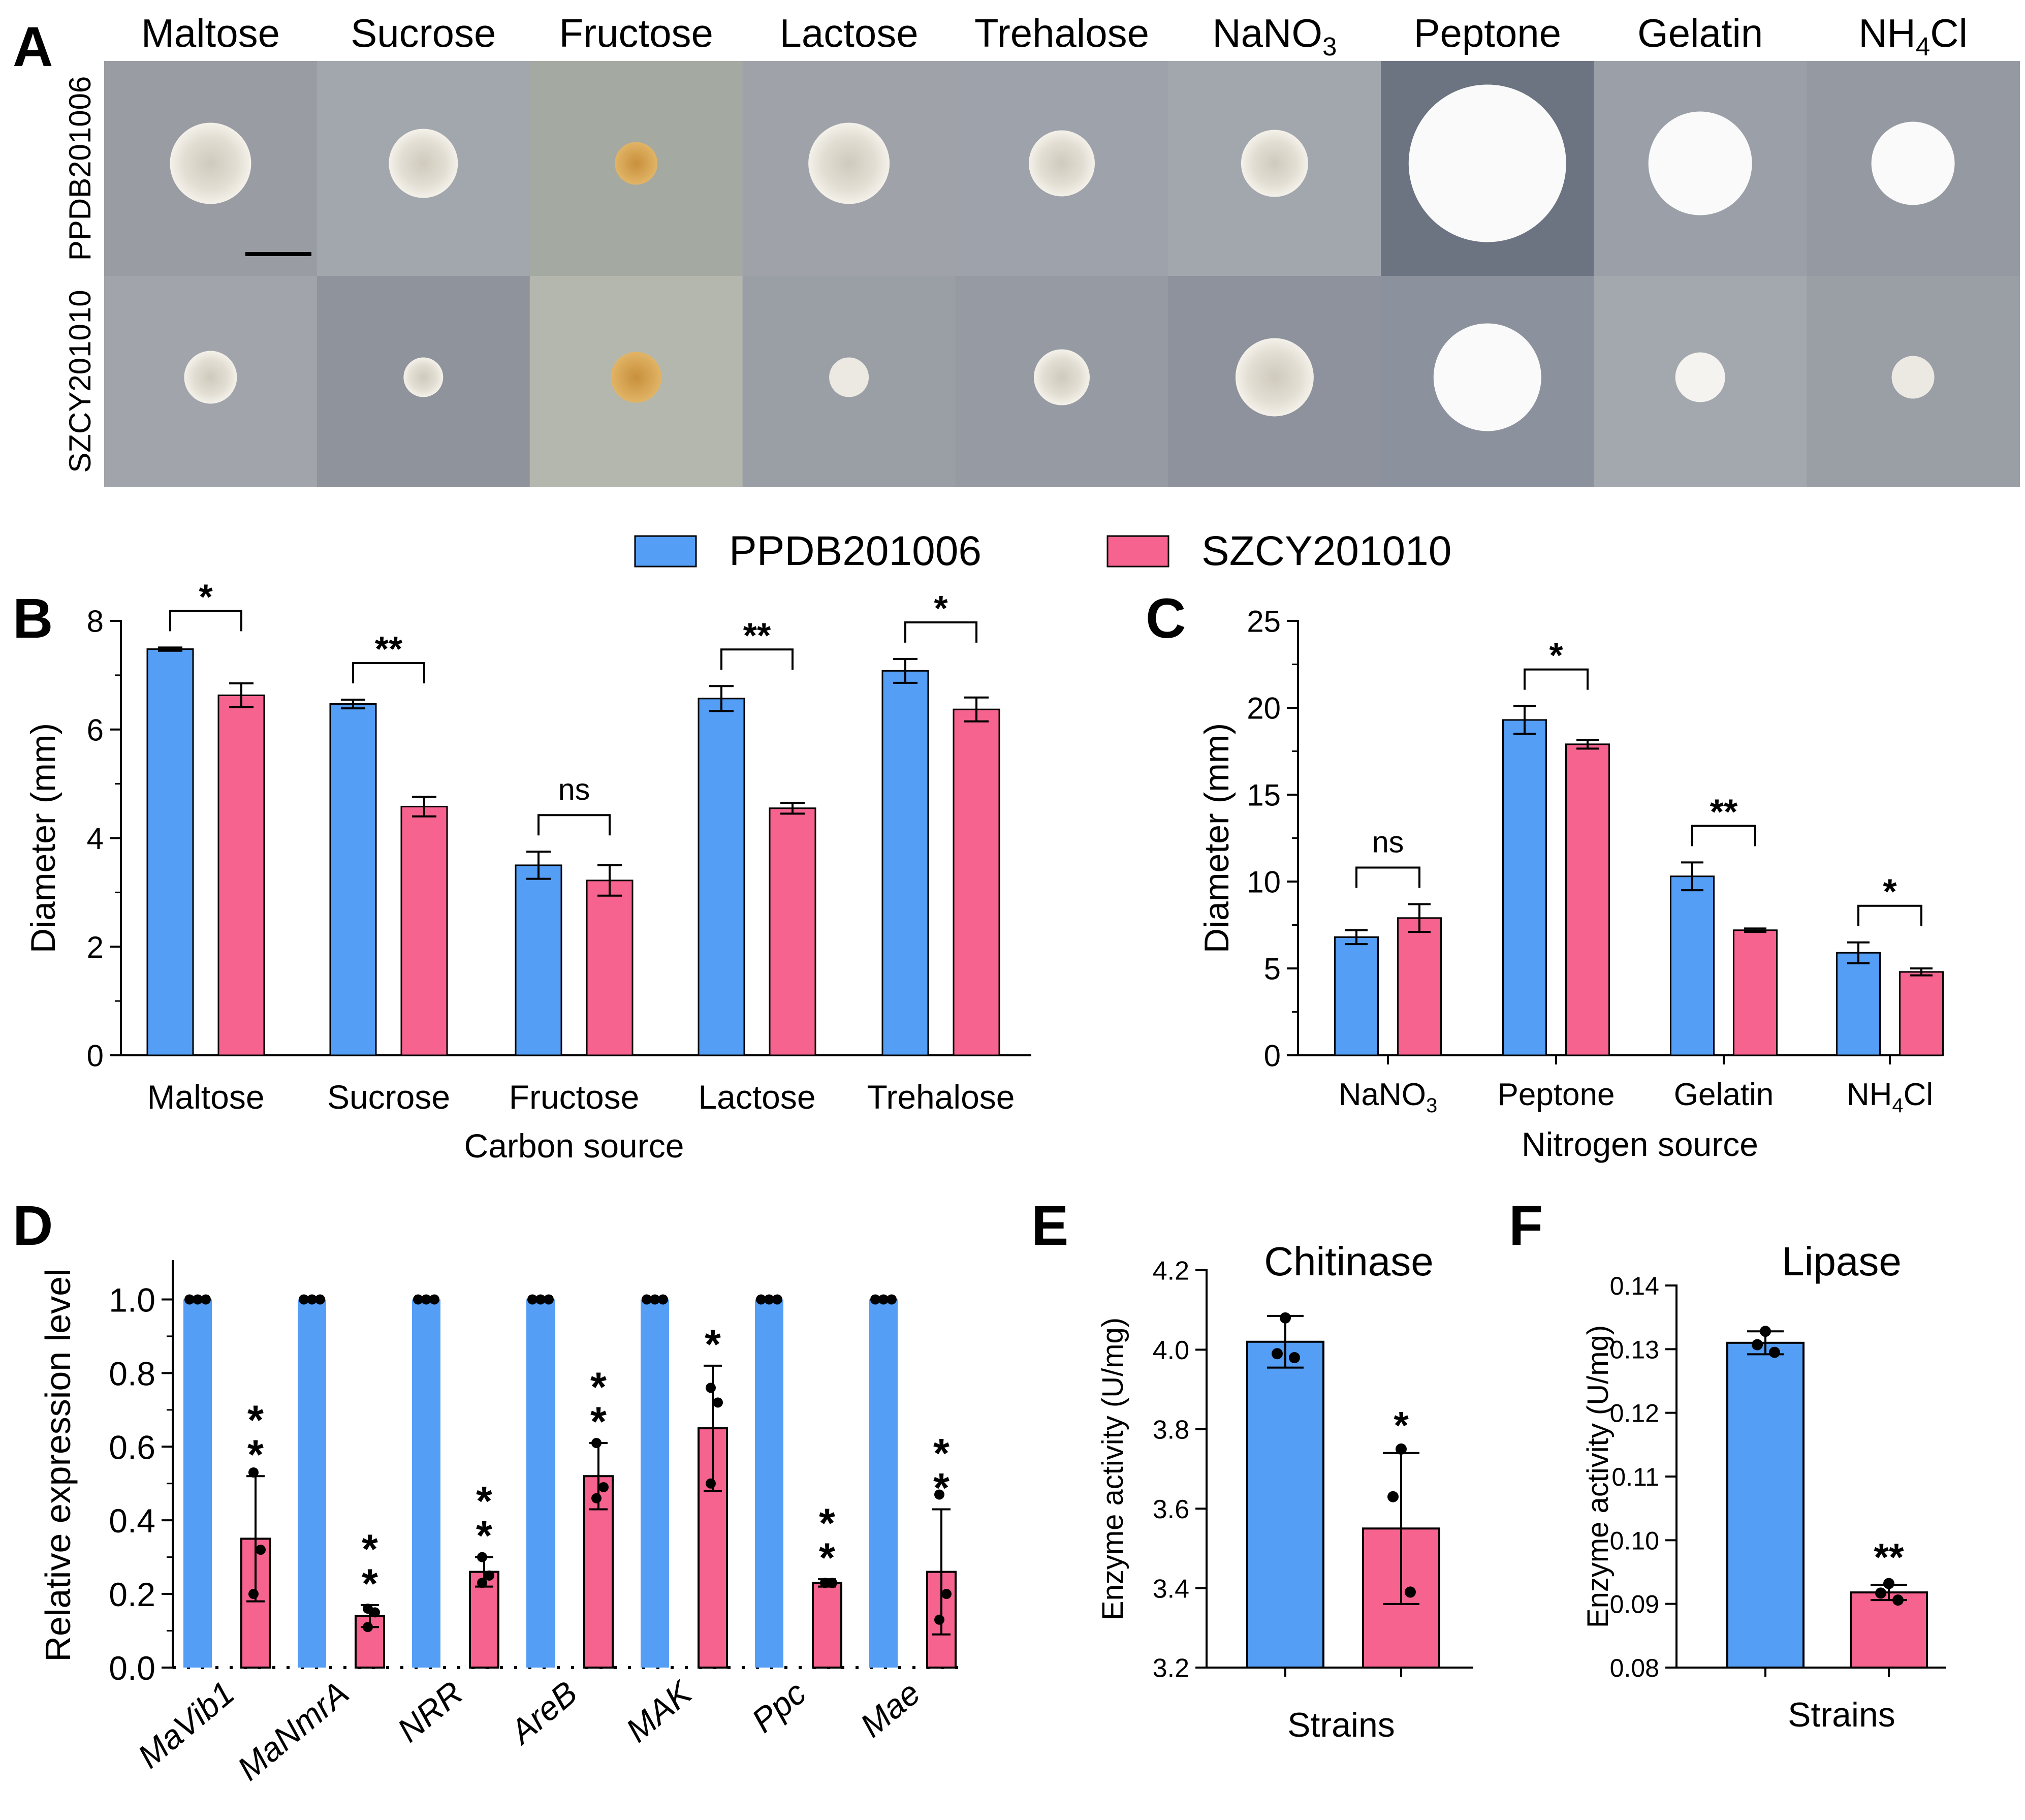 This screenshot has height=1820, width=2025. I want to click on y-tick-label: 10, so click(1264, 882).